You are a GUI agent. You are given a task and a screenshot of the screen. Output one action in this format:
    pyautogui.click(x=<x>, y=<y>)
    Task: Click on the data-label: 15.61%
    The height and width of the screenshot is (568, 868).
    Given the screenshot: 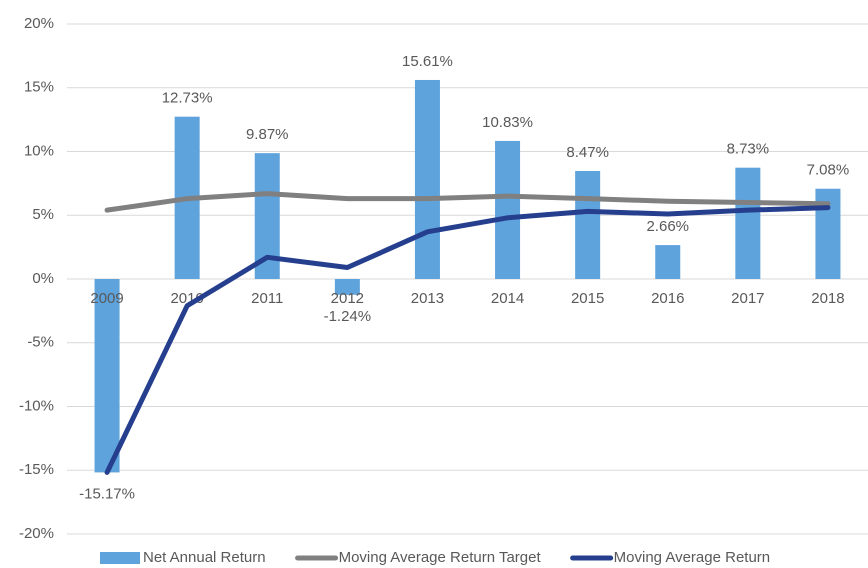 What is the action you would take?
    pyautogui.click(x=427, y=61)
    